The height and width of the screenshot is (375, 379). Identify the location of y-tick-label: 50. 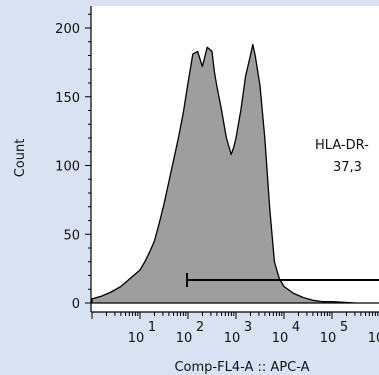
(71, 235).